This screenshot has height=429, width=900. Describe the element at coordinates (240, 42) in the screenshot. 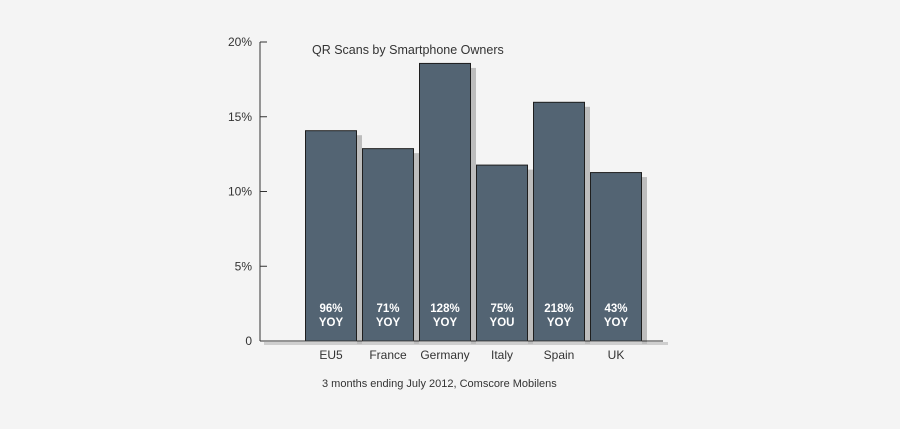

I see `y-tick-label: 20%` at that location.